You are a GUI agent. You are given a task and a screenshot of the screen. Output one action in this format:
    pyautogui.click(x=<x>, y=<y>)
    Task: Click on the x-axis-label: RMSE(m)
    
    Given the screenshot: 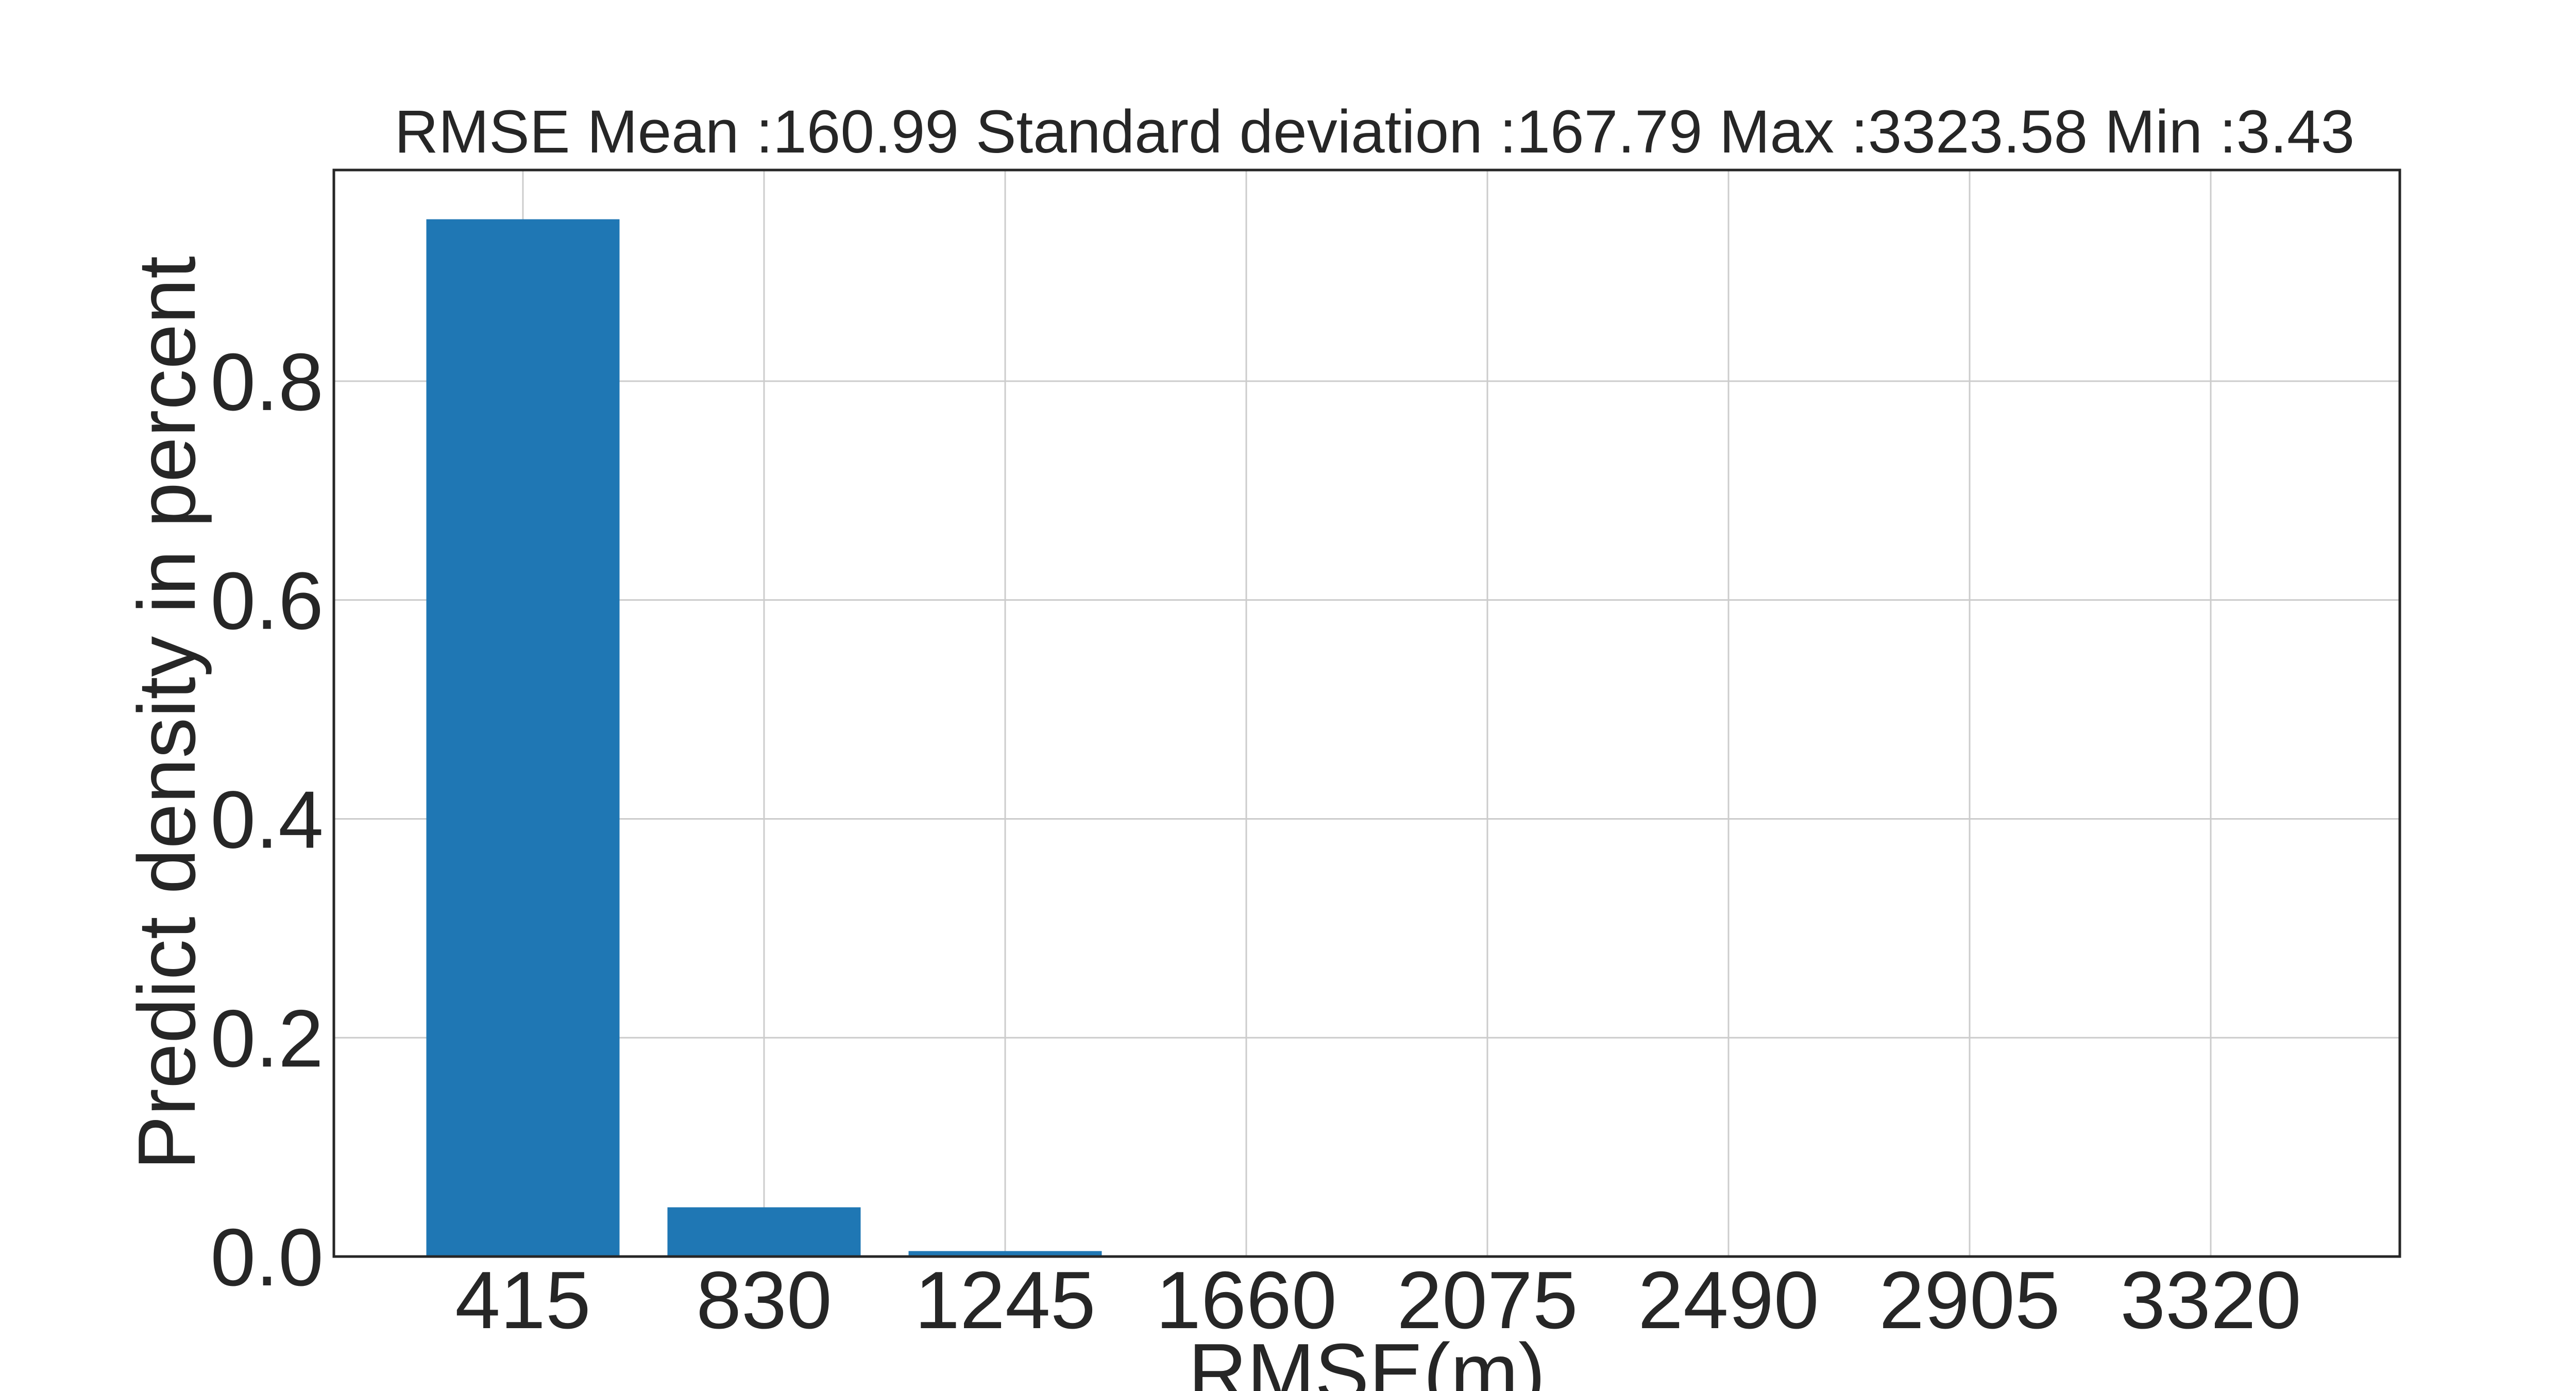 What is the action you would take?
    pyautogui.click(x=1366, y=1359)
    